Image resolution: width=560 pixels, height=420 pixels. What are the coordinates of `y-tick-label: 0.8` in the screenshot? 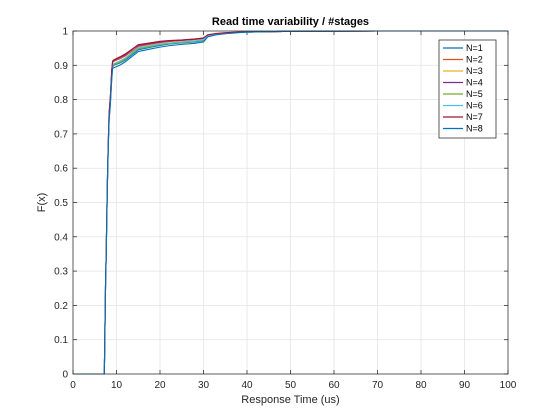 It's located at (61, 100).